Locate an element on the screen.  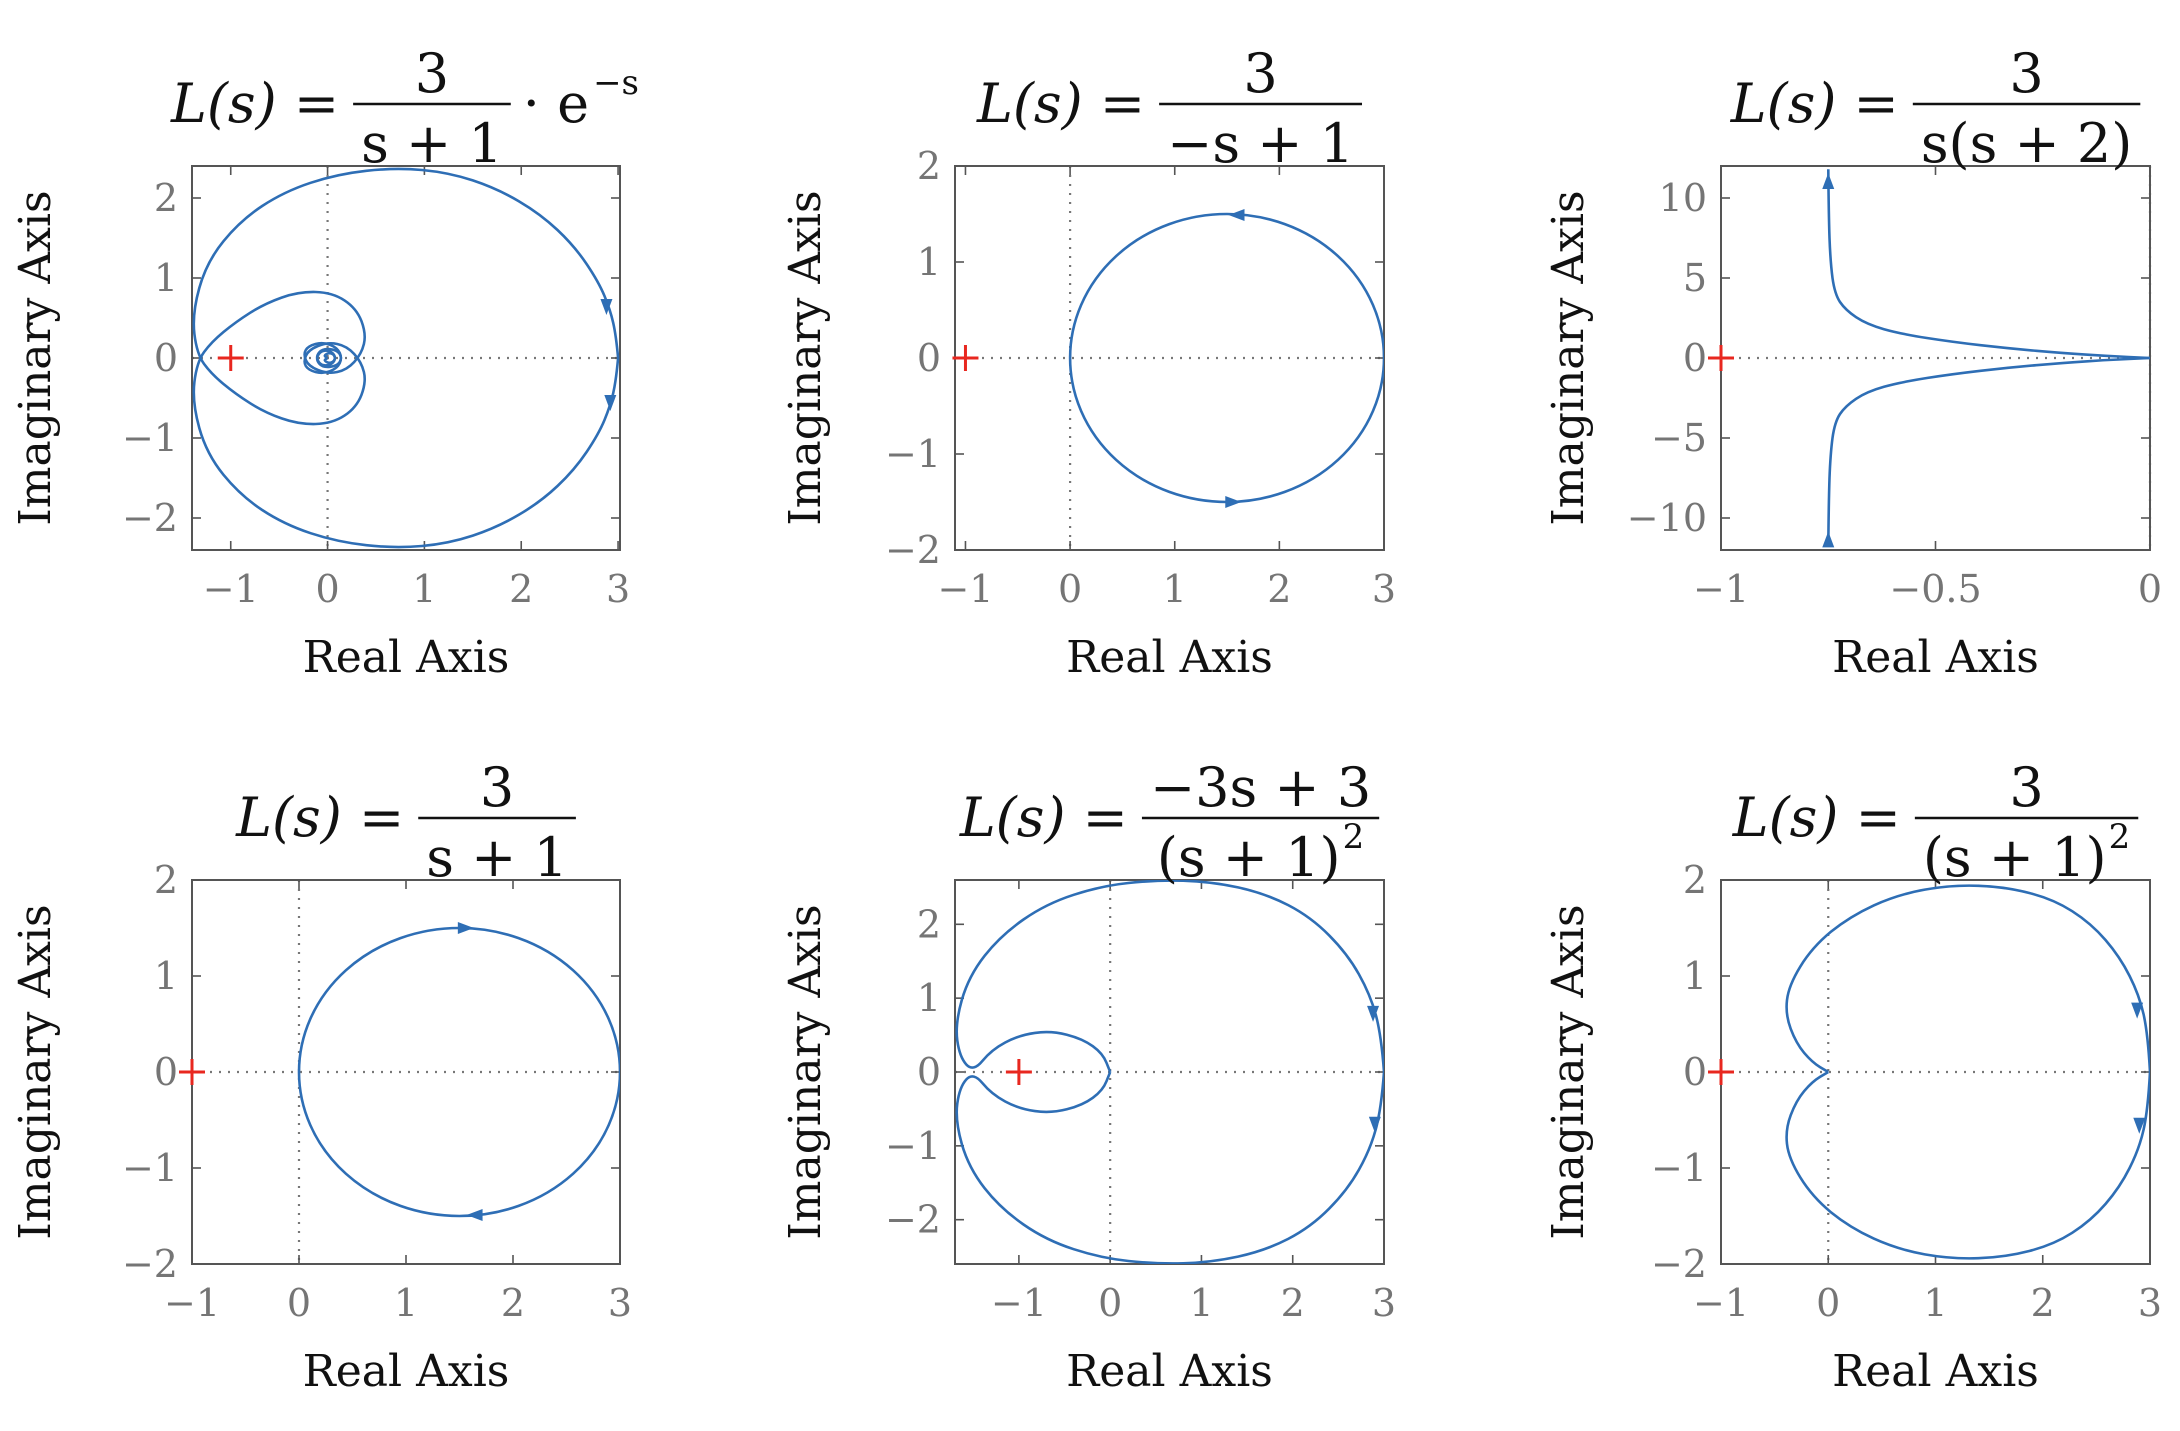
title-numerator: −3s + 3 is located at coordinates (1260, 787).